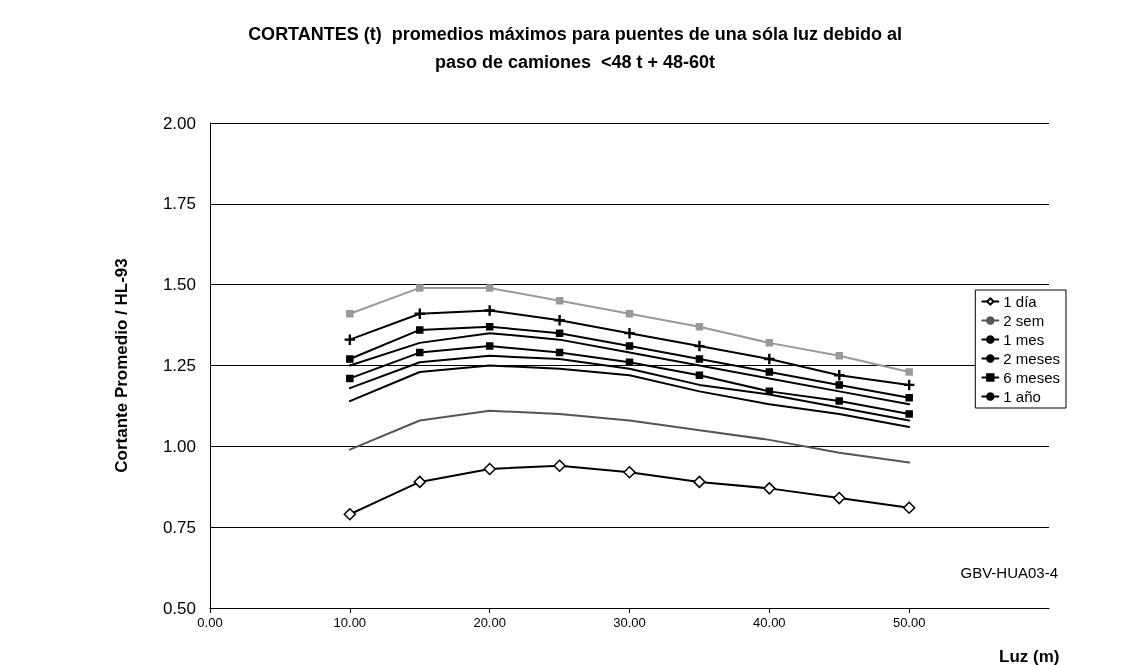  Describe the element at coordinates (769, 622) in the screenshot. I see `x-tick-label: 40.00` at that location.